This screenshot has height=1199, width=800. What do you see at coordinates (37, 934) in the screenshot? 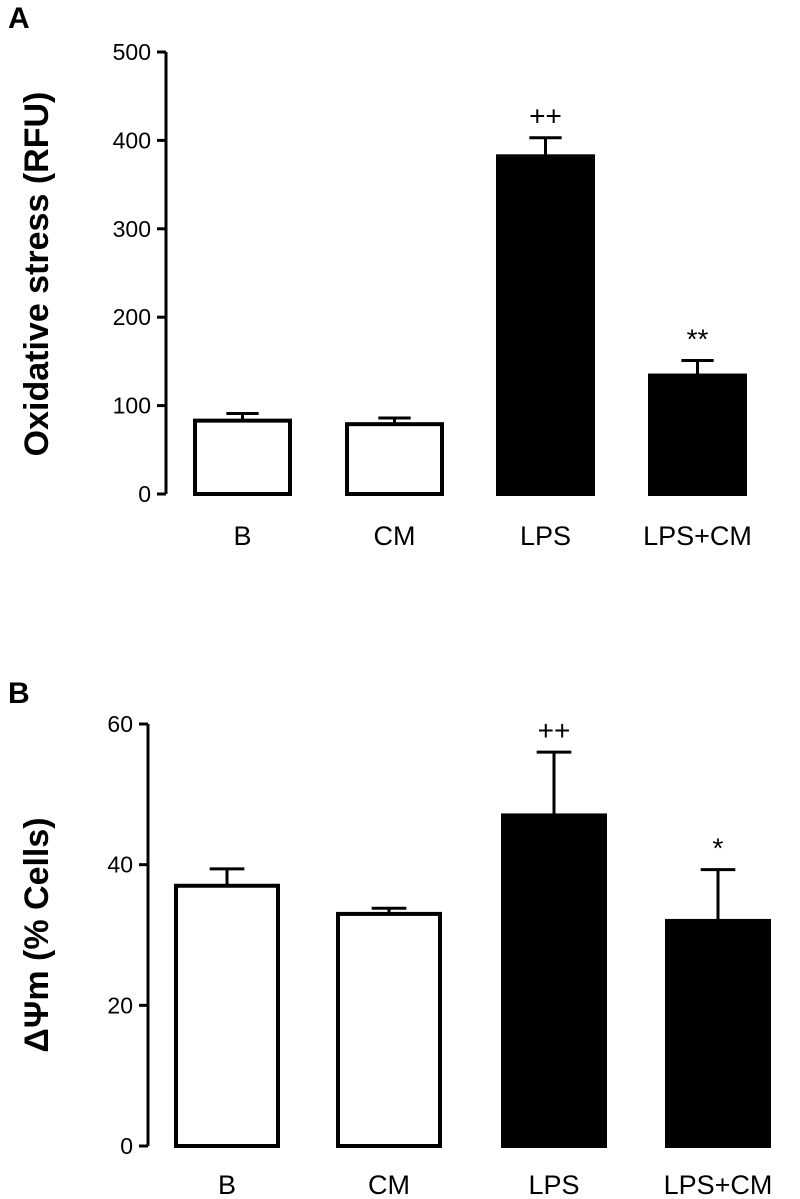
I see `y-axis-label-b: ΔΨm (% Cells)` at bounding box center [37, 934].